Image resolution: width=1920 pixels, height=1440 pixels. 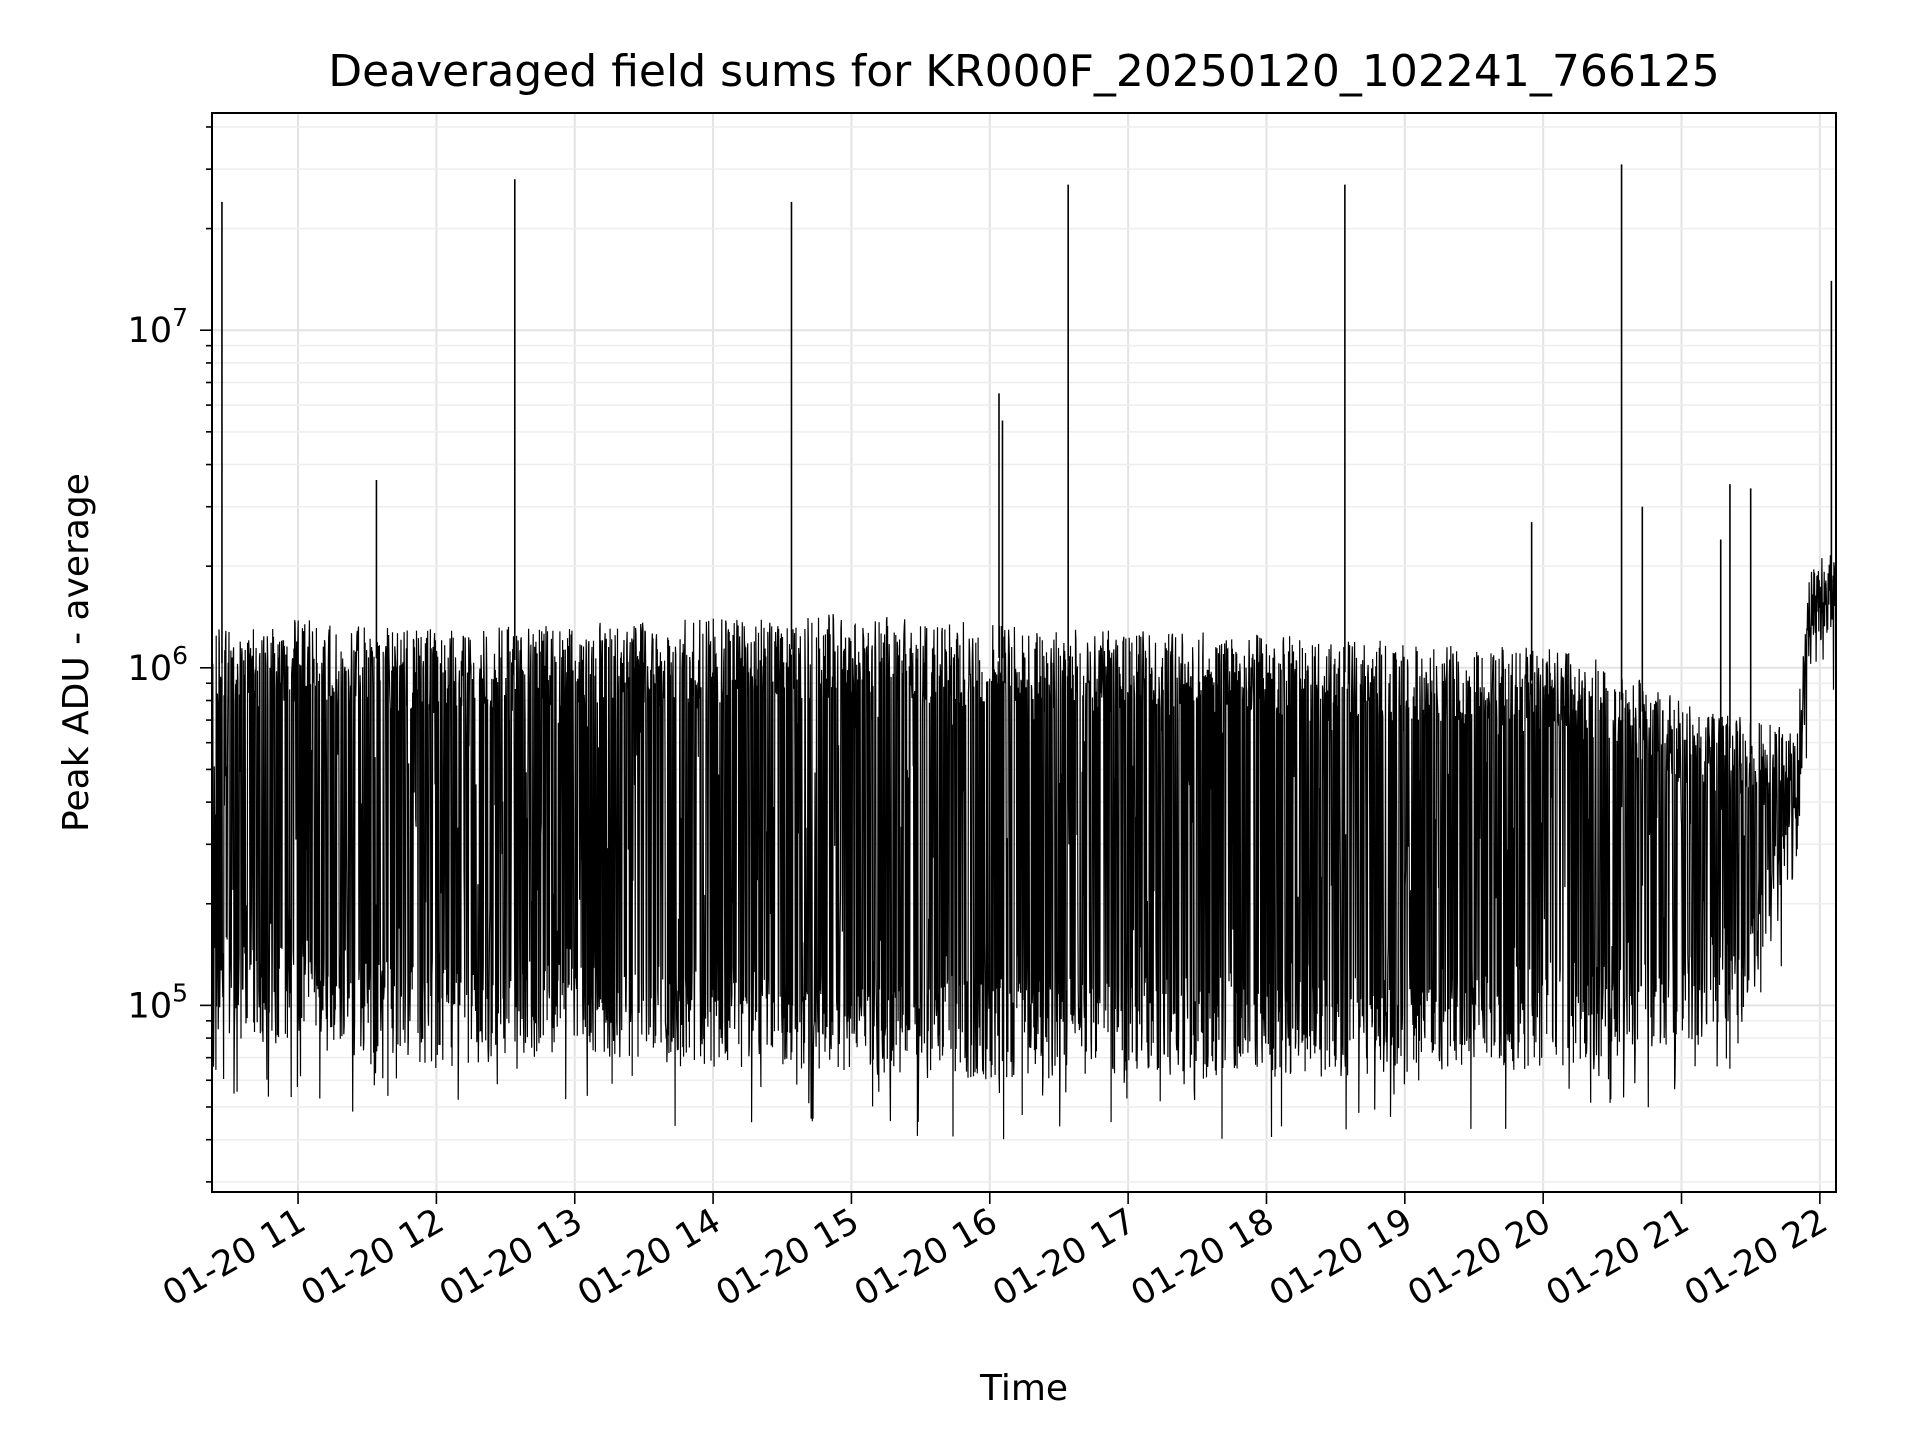 I want to click on x-tick-label: 01-20 20, so click(x=1479, y=1257).